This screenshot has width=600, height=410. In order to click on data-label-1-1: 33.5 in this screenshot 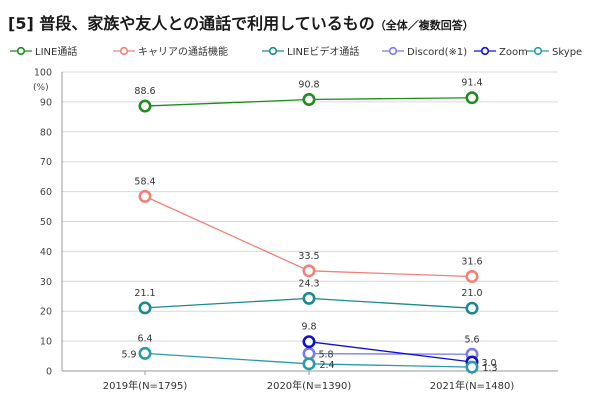, I will do `click(308, 256)`.